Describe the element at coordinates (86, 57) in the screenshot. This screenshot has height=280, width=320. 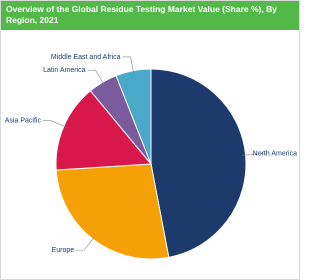
I see `slice-label: Middle East and Africa` at that location.